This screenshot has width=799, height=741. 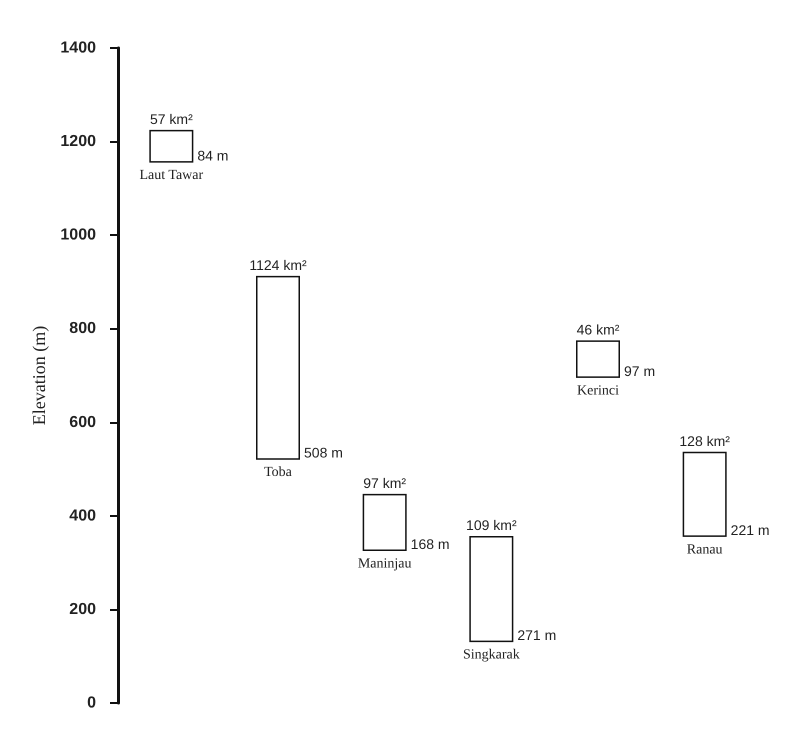 What do you see at coordinates (91, 703) in the screenshot?
I see `y-tick-label: 0` at bounding box center [91, 703].